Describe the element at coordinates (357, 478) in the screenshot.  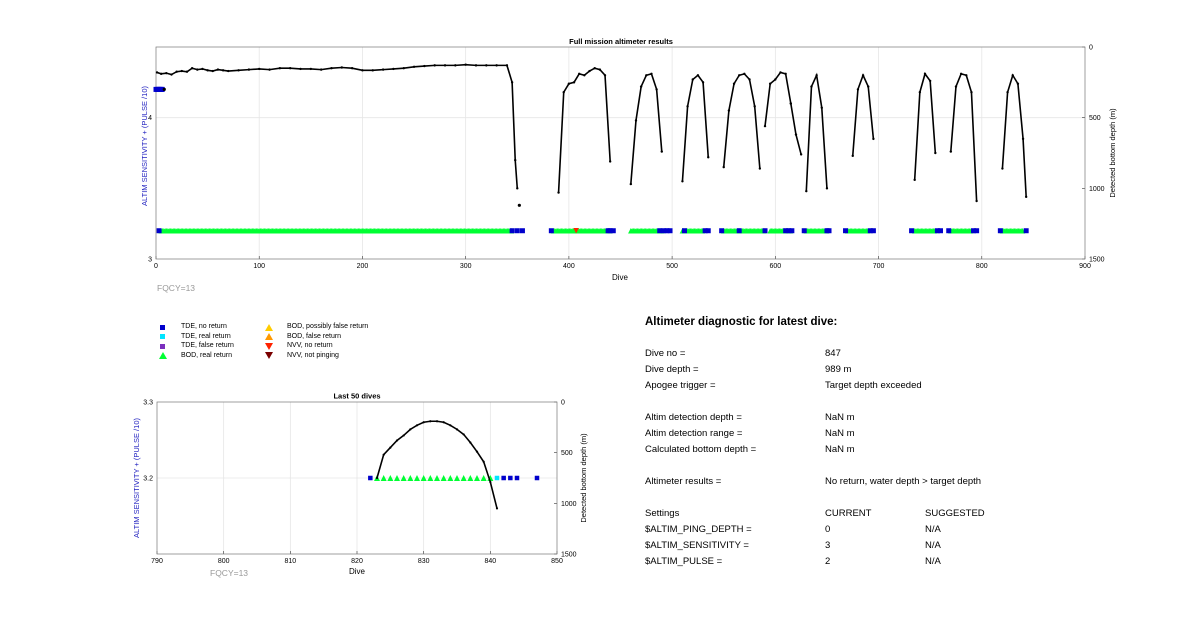
I see `plot-frame` at that location.